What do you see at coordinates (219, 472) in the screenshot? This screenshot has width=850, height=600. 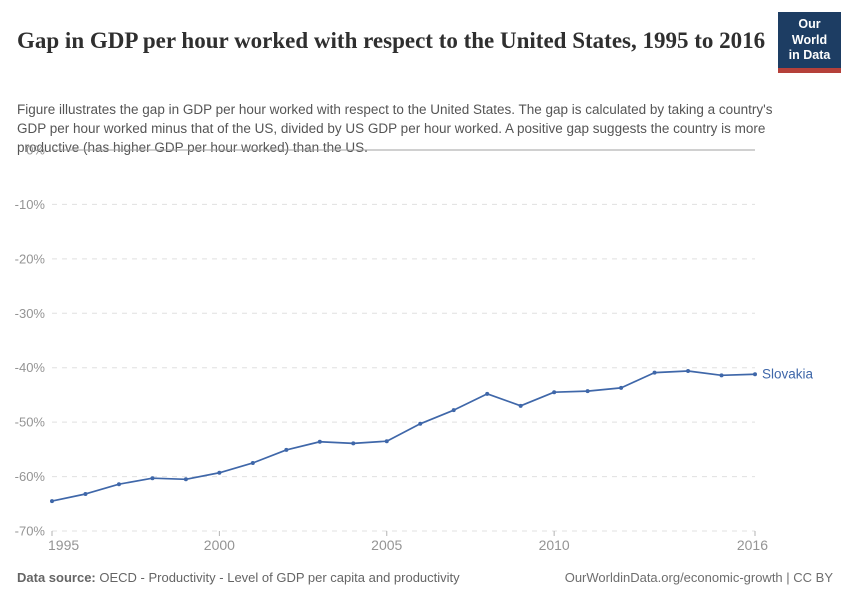 I see `data-point-2000` at bounding box center [219, 472].